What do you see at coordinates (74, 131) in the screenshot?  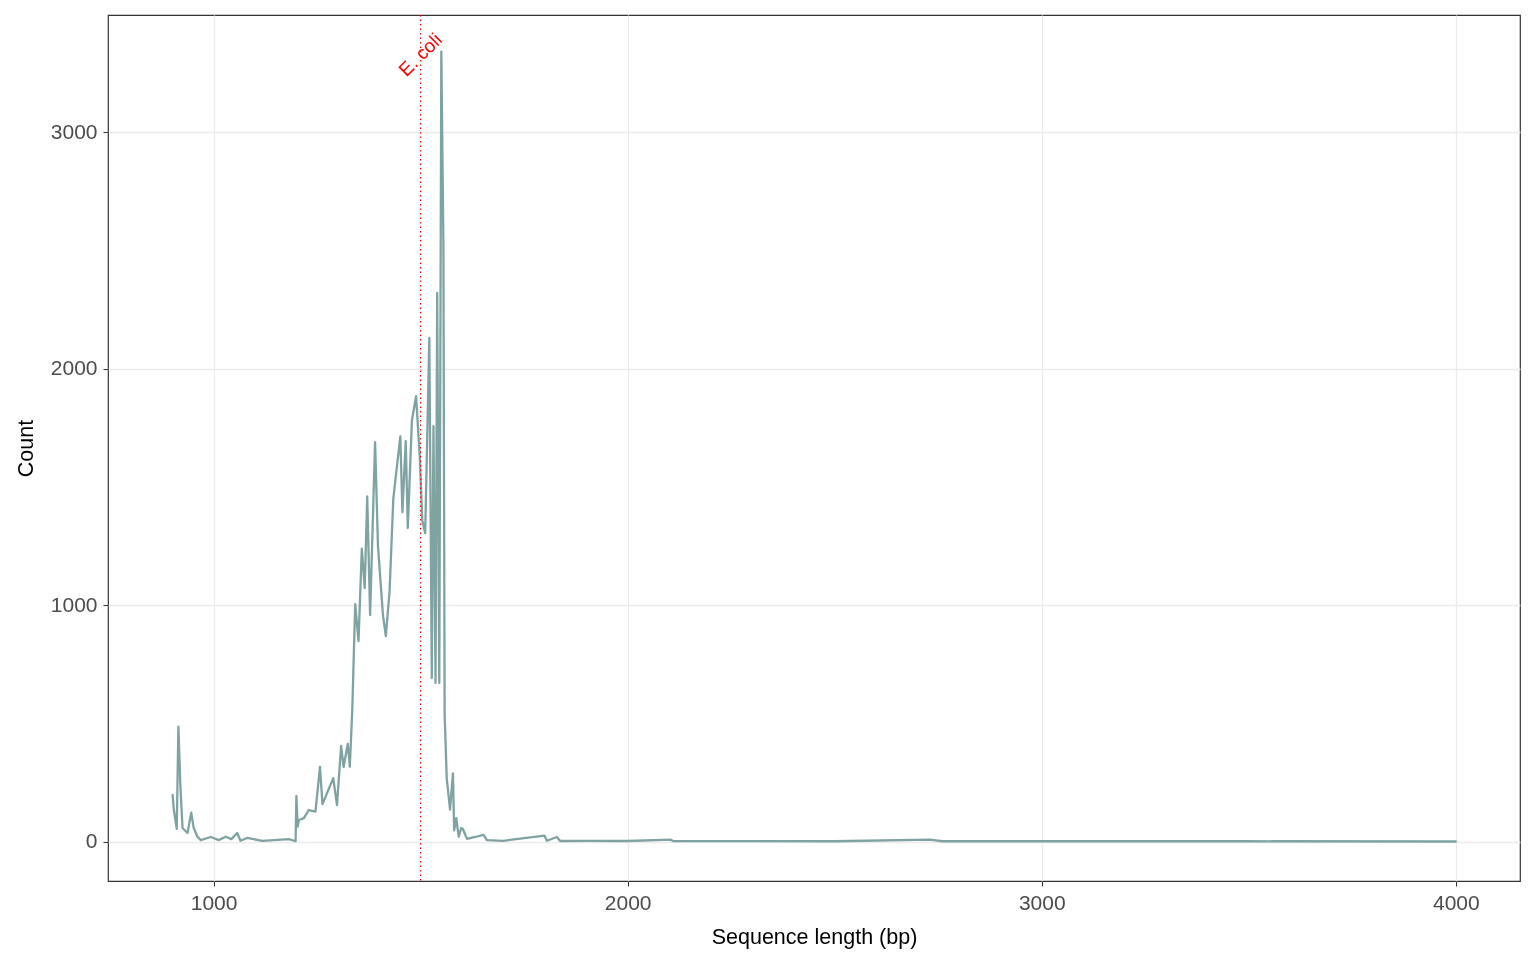 I see `y-tick-label: 3000` at bounding box center [74, 131].